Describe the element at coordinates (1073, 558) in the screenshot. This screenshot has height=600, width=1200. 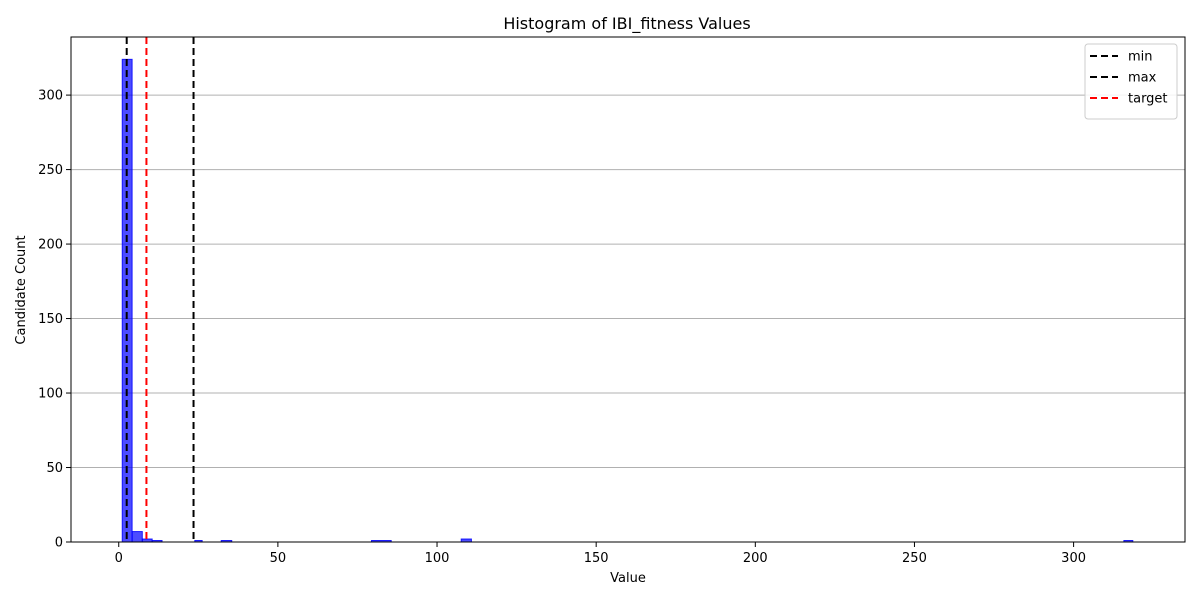
I see `x-tick-label: 300` at that location.